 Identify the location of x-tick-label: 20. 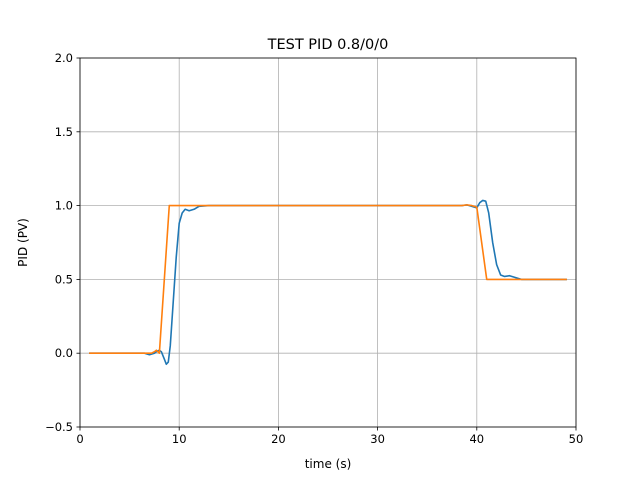
(278, 439).